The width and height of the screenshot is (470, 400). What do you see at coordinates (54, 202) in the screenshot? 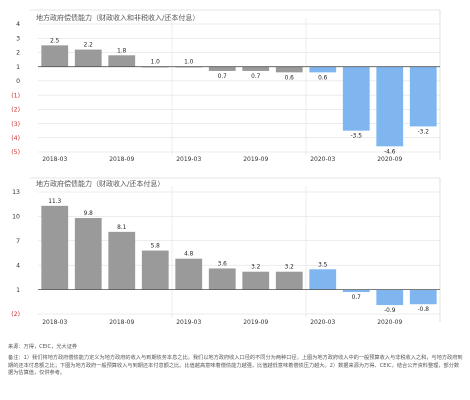
I see `data-label: 11.3` at bounding box center [54, 202].